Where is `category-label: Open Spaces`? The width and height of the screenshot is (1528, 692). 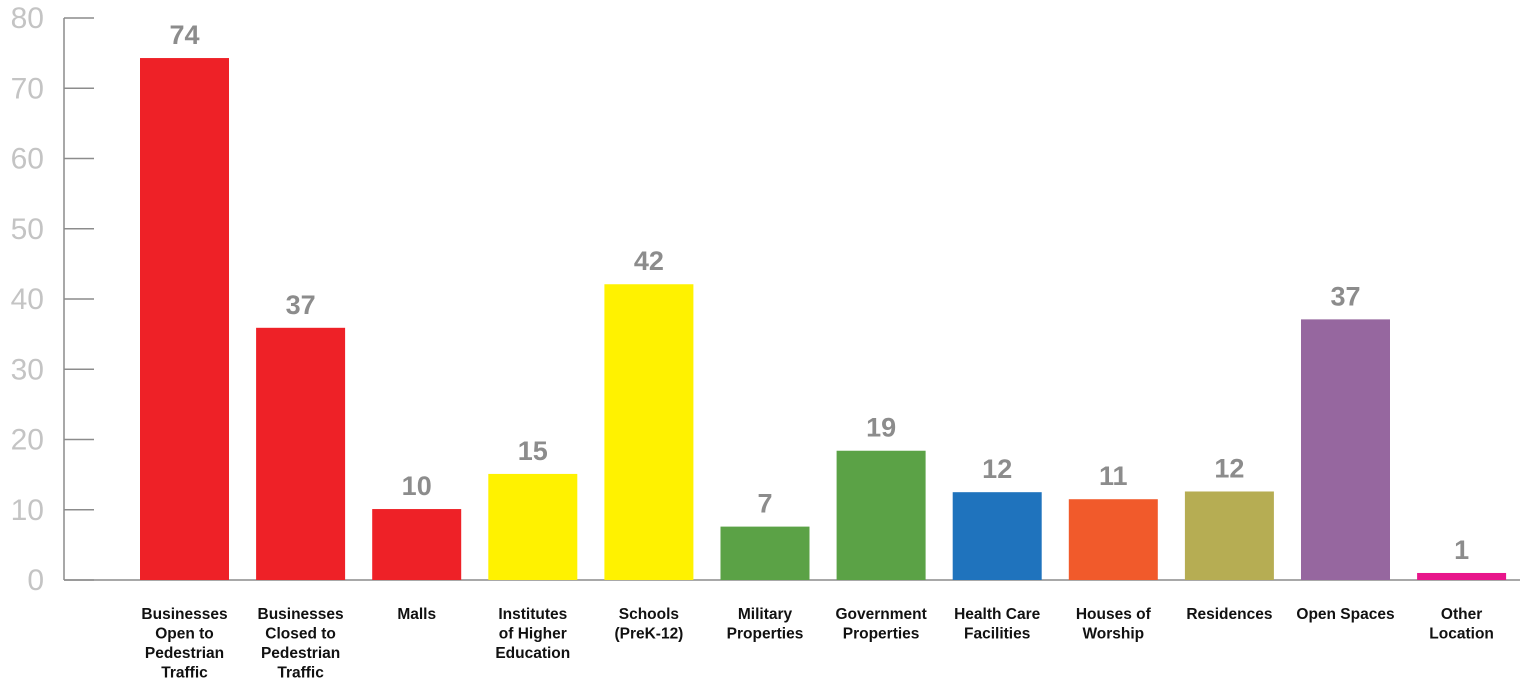
category-label: Open Spaces is located at coordinates (1345, 614).